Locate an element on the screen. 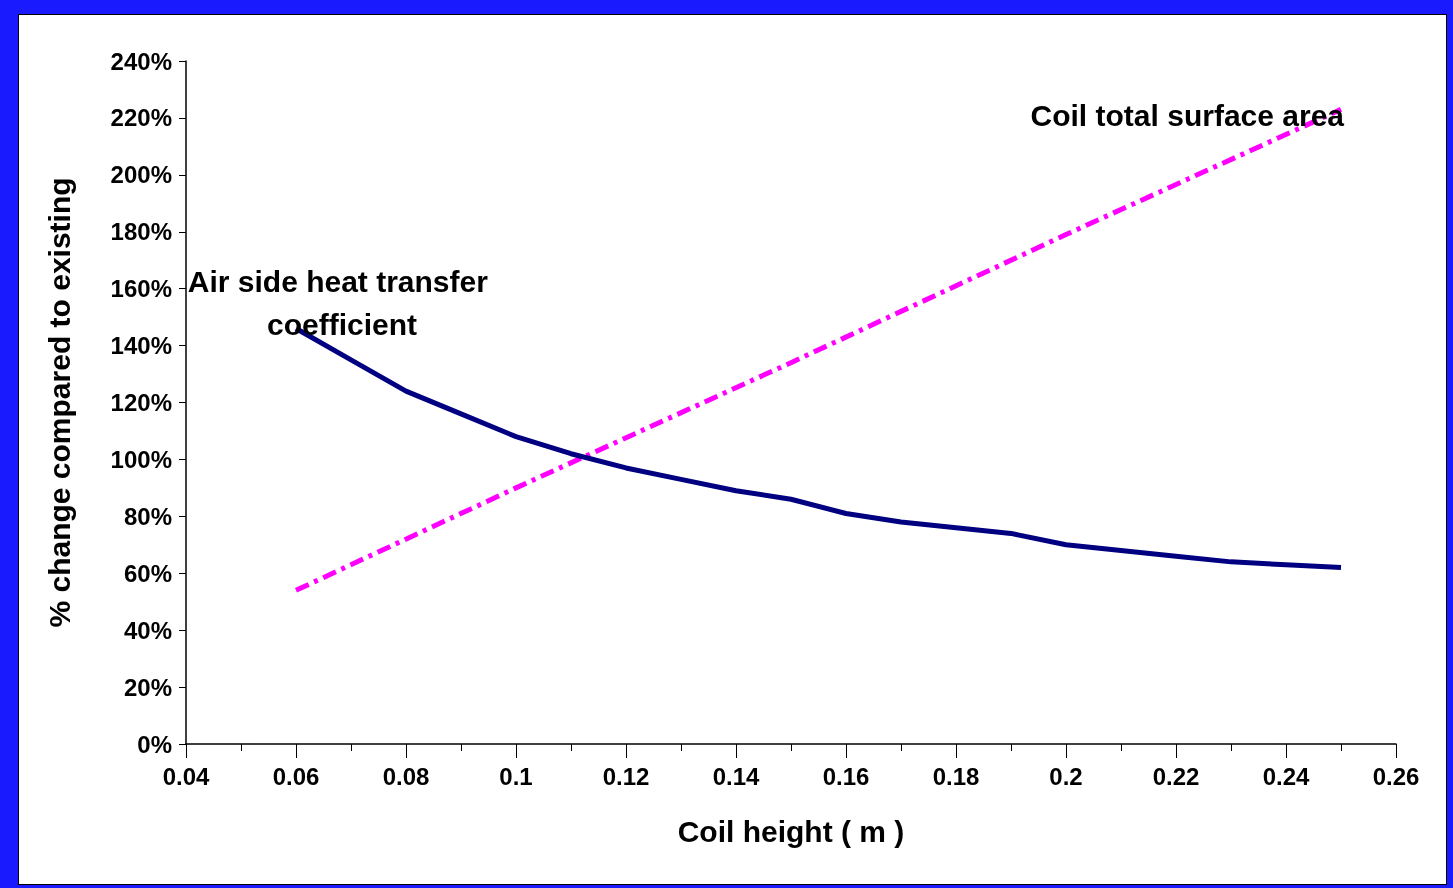  x-tick-label: 0.18 is located at coordinates (956, 776).